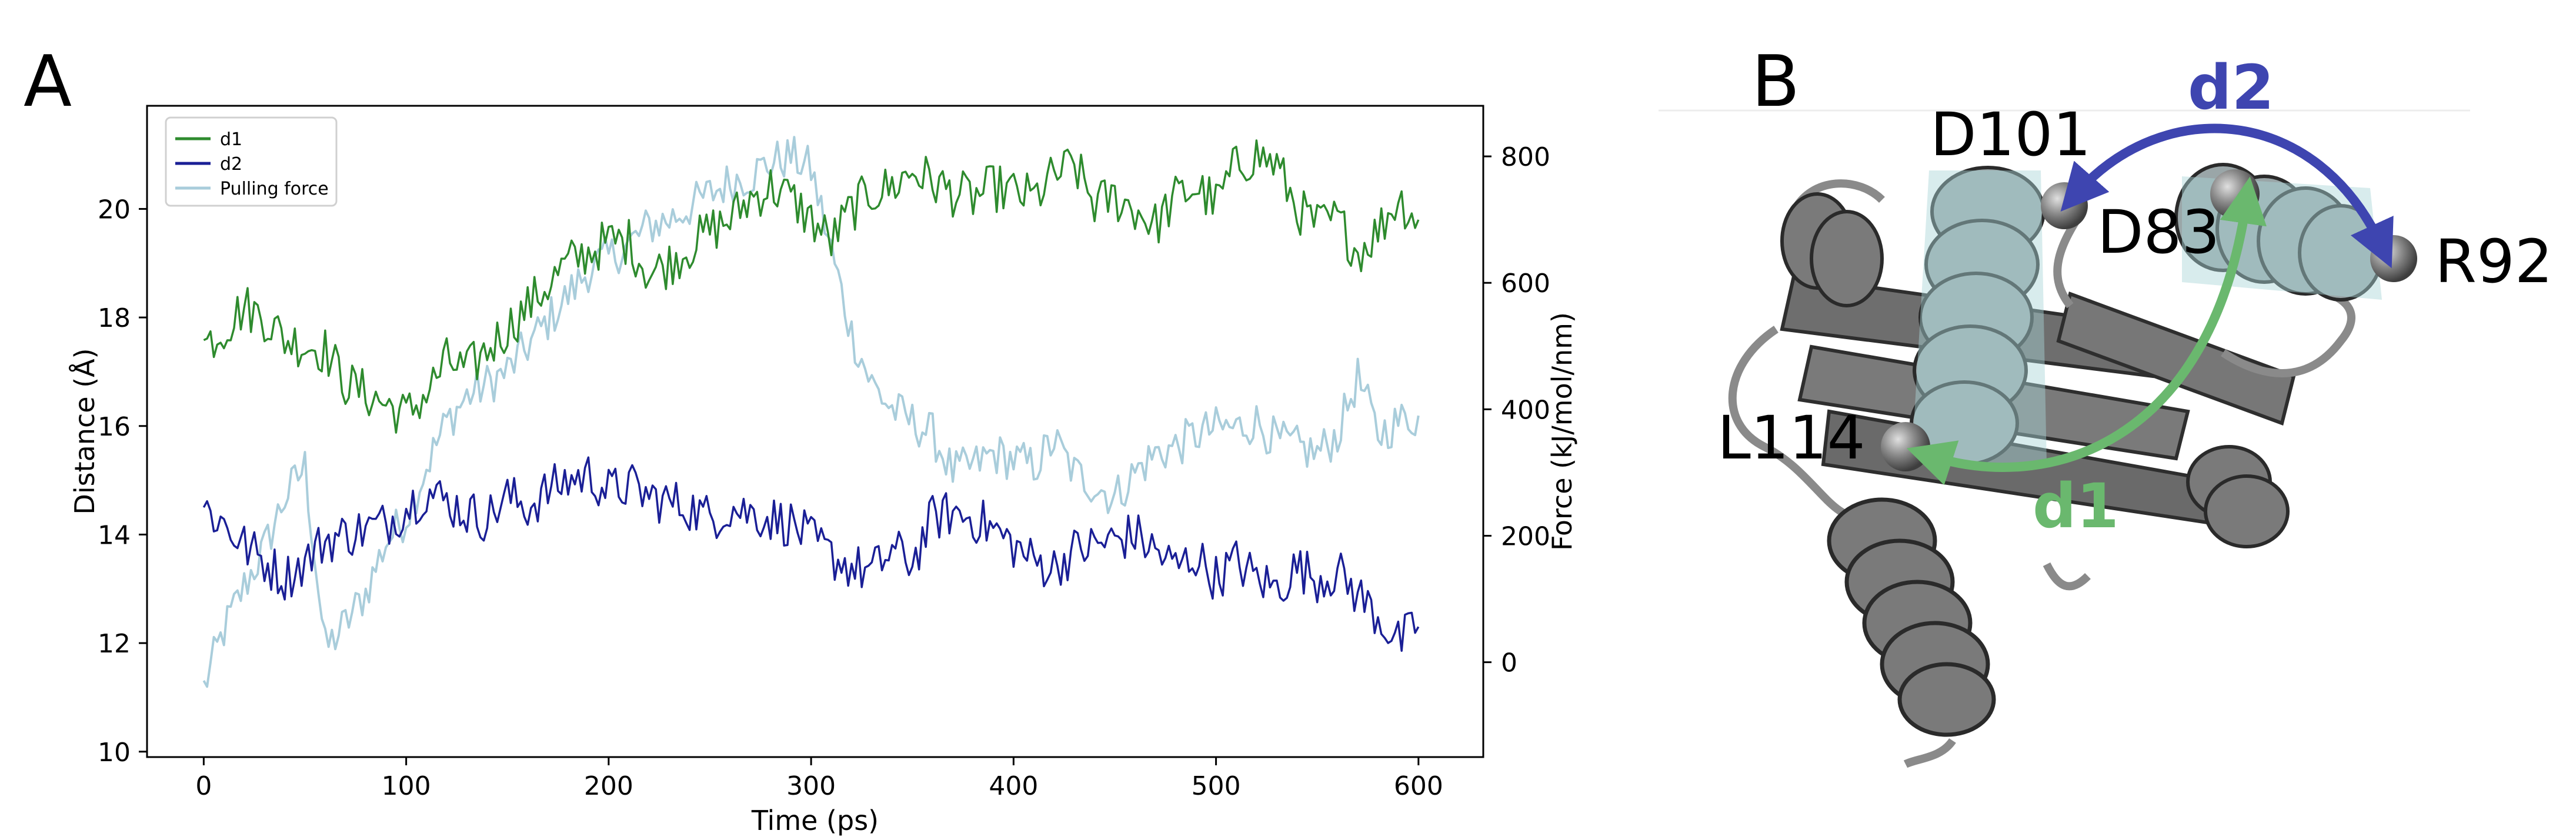 The width and height of the screenshot is (2576, 837). Describe the element at coordinates (1791, 438) in the screenshot. I see `residue-label-l114: L114` at that location.